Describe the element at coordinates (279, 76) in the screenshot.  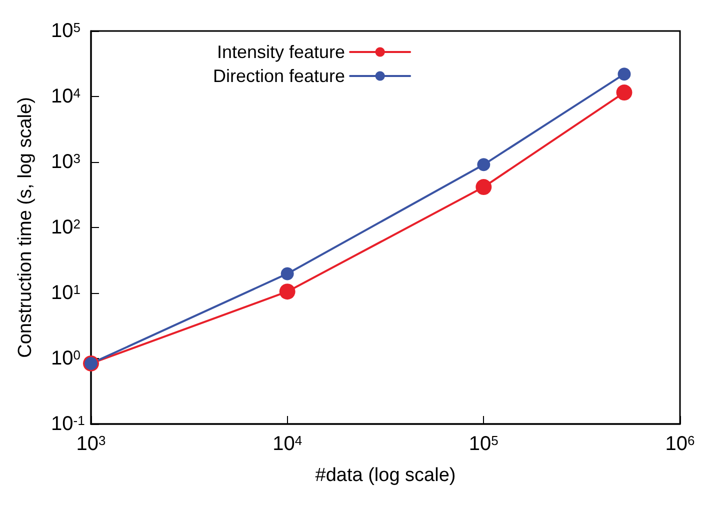
I see `legend-label: Direction feature` at that location.